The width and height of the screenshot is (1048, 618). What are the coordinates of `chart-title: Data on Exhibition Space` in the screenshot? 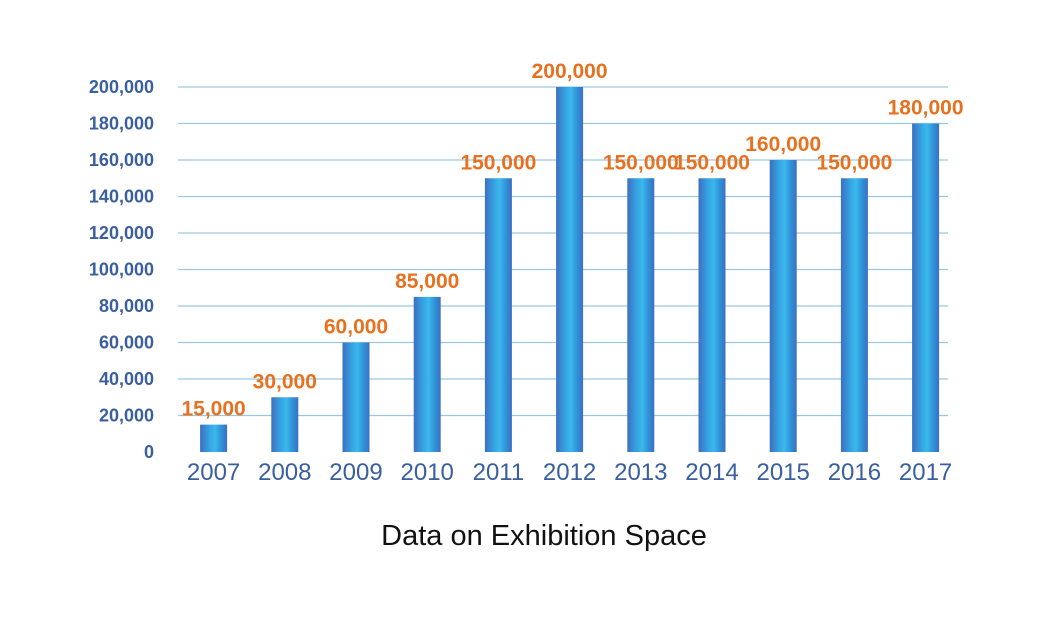 It's located at (544, 536).